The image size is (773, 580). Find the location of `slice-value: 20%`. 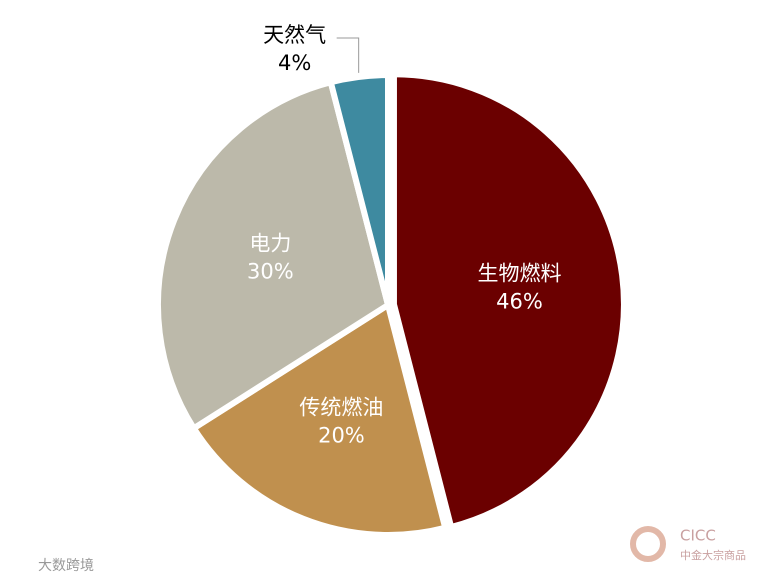

slice-value: 20% is located at coordinates (341, 436).